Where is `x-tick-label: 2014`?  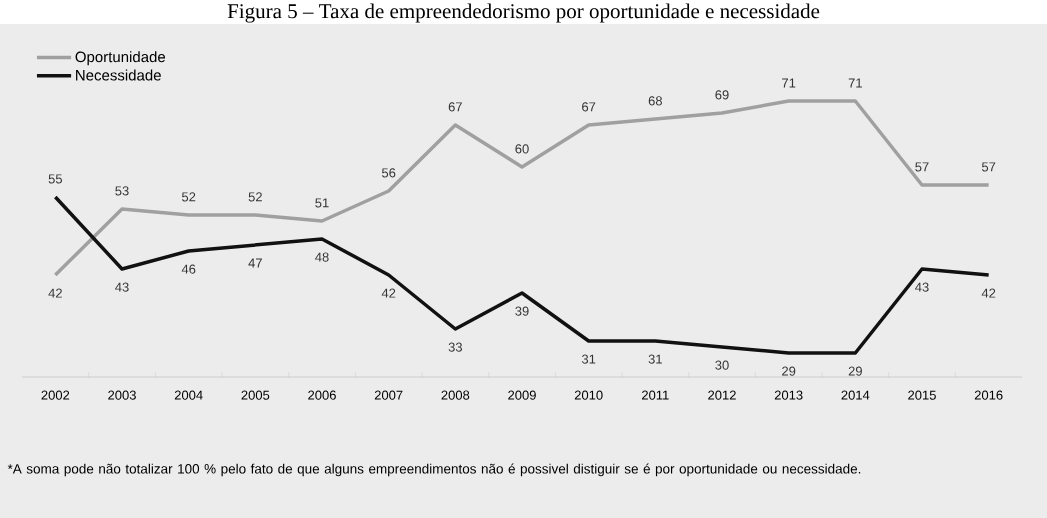 x-tick-label: 2014 is located at coordinates (855, 395).